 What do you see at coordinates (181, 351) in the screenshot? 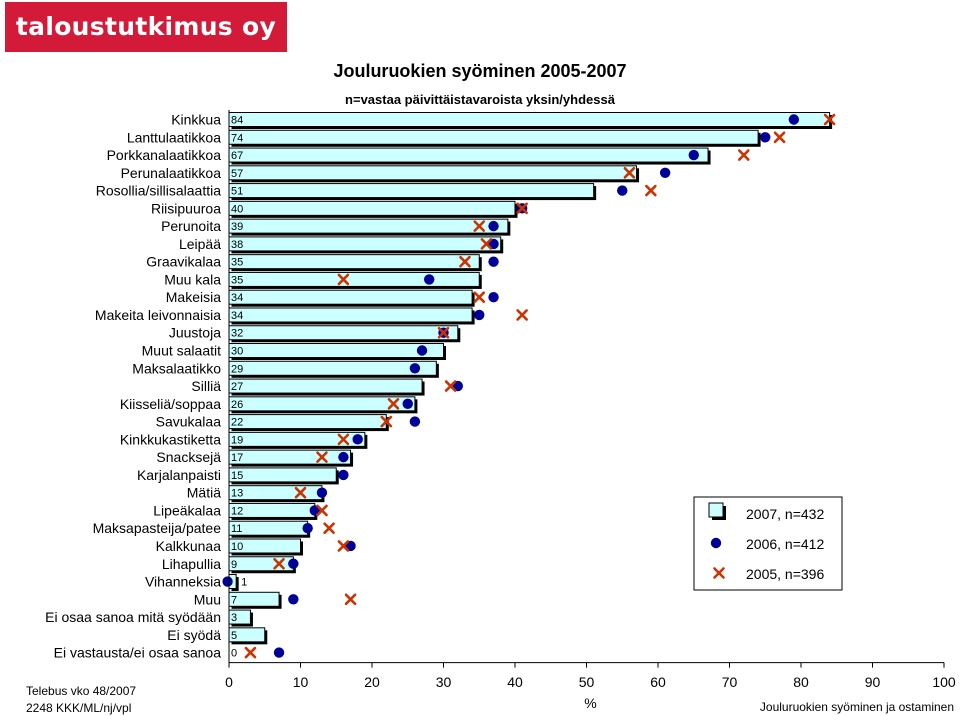
I see `category-label: Muut salaatit` at bounding box center [181, 351].